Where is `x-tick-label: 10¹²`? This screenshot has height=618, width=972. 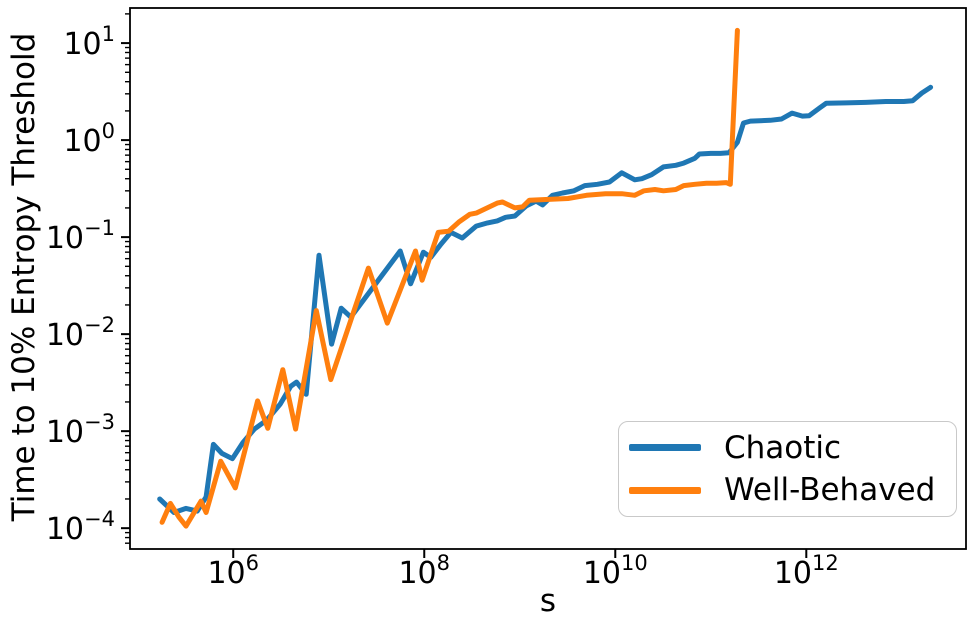
x-tick-label: 10¹² is located at coordinates (806, 571).